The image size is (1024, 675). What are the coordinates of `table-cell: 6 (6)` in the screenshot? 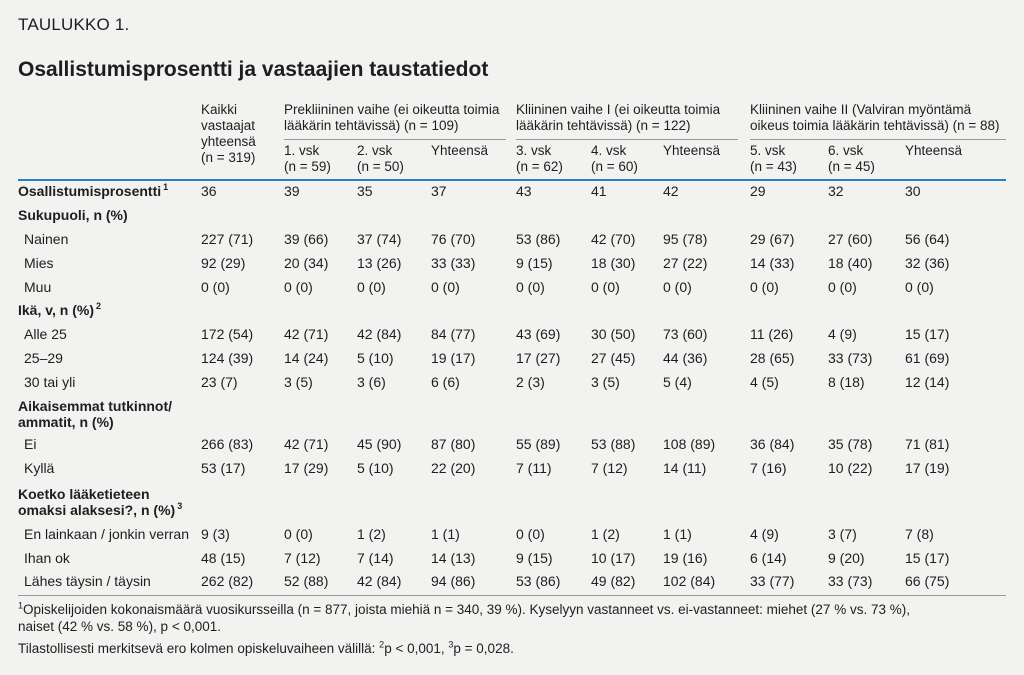 It's located at (445, 382).